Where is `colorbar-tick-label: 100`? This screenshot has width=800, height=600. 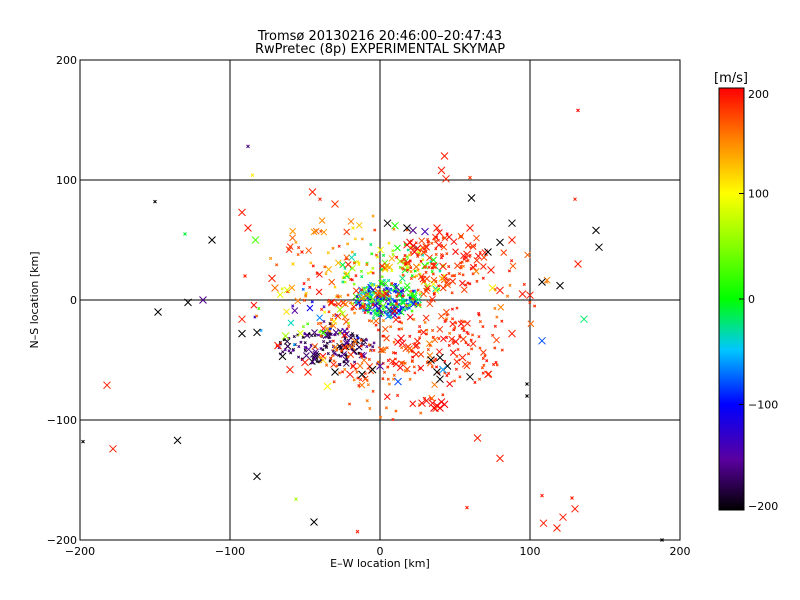
colorbar-tick-label: 100 is located at coordinates (758, 194).